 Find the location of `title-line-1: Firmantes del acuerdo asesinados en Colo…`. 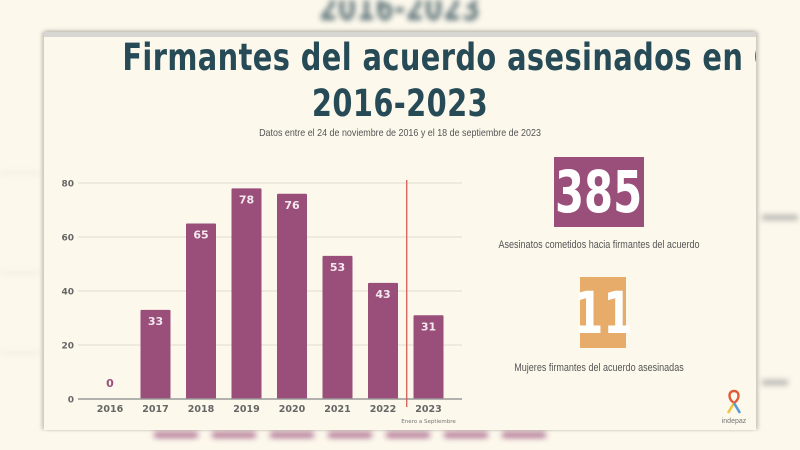

title-line-1: Firmantes del acuerdo asesinados en Colo… is located at coordinates (439, 57).